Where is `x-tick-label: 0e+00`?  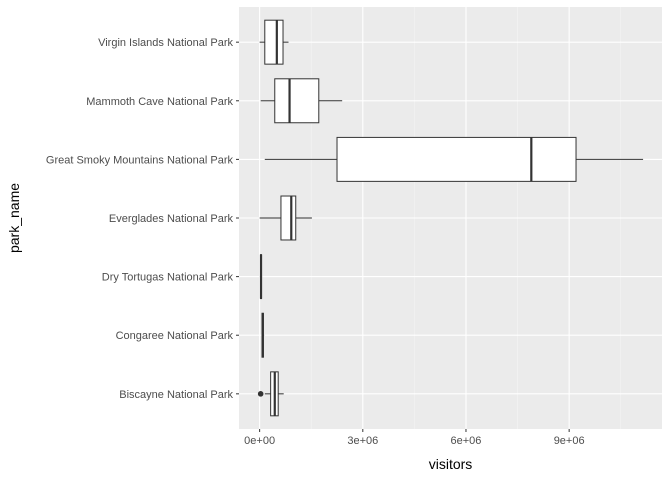 x-tick-label: 0e+00 is located at coordinates (259, 441).